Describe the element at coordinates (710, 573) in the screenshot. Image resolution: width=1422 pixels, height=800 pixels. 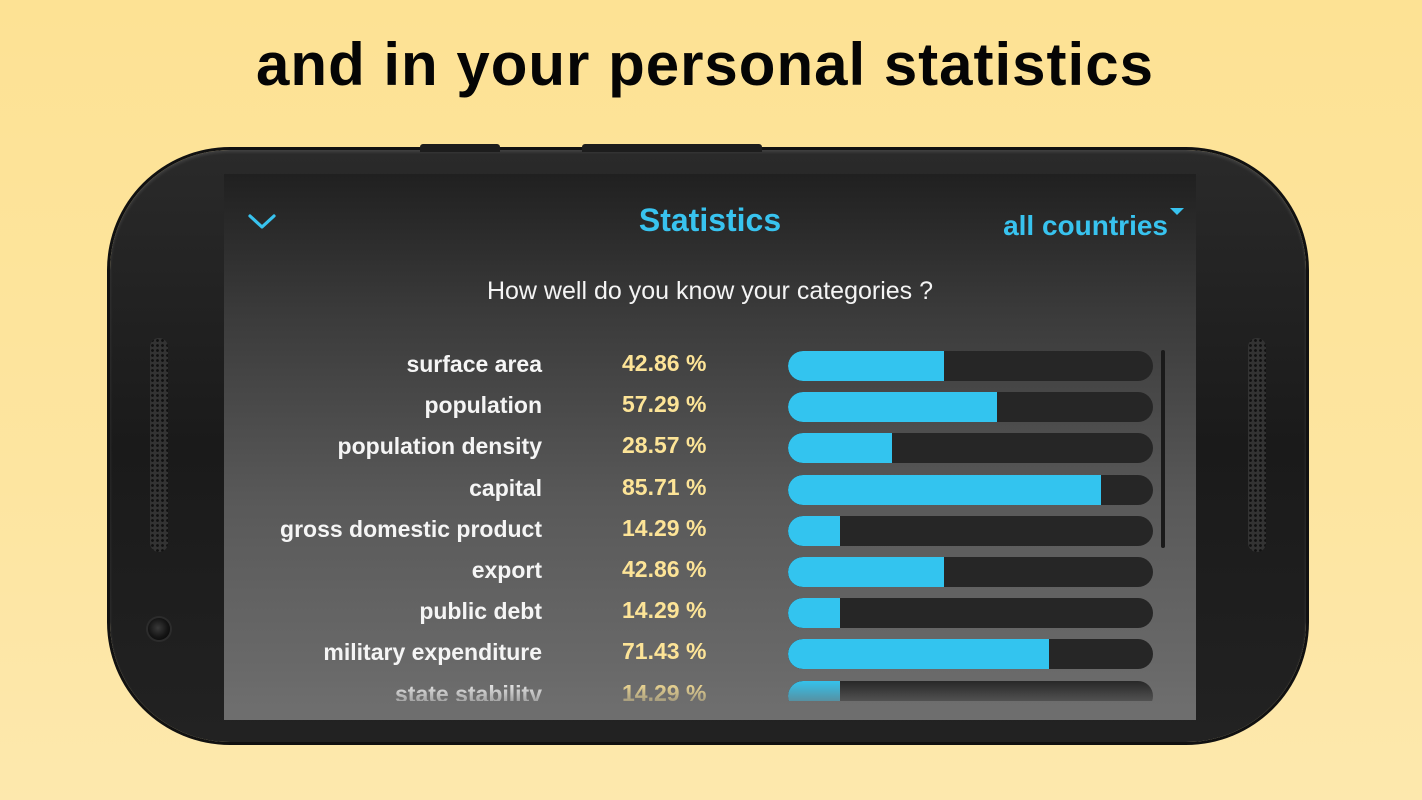
I see `stat-row: export 42.86 %` at that location.